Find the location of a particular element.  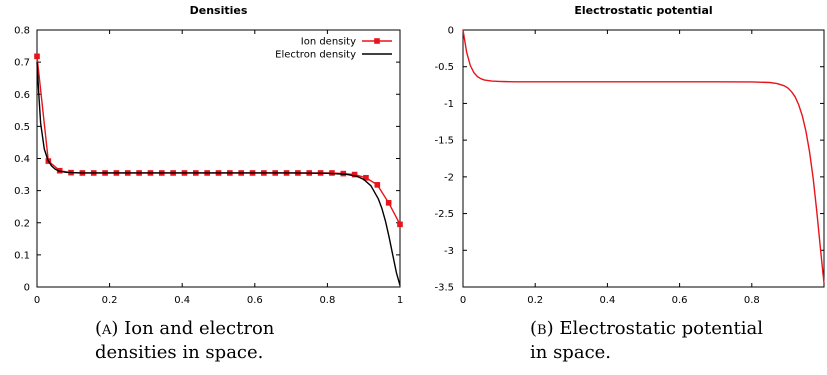

caption-a-tag: (a) is located at coordinates (107, 328).